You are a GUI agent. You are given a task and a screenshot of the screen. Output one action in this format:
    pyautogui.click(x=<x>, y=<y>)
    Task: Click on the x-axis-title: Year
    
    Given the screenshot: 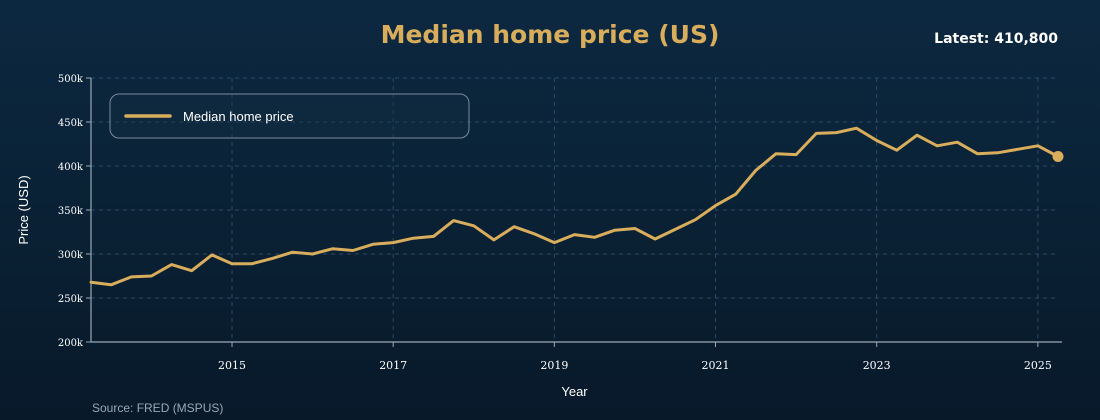 What is the action you would take?
    pyautogui.click(x=574, y=391)
    